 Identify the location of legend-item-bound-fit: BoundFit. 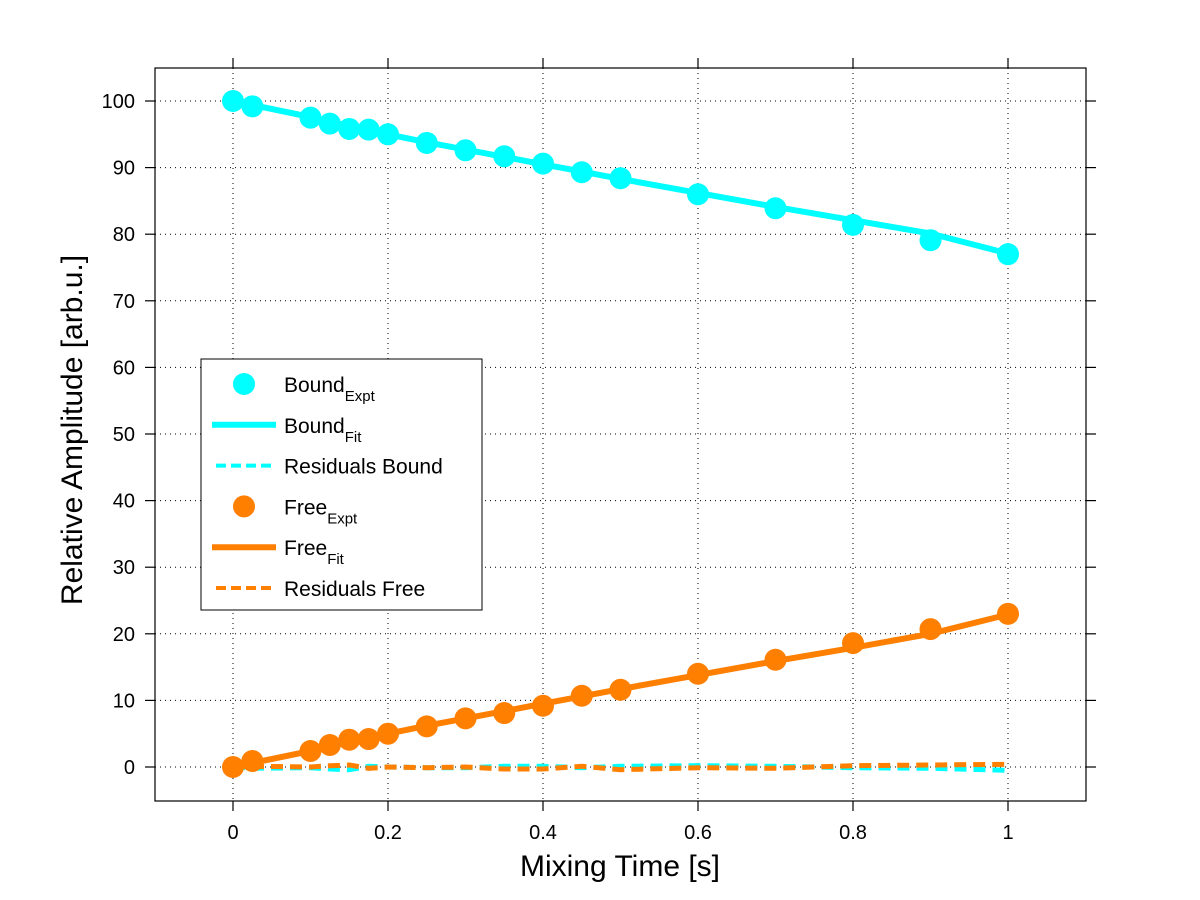
(287, 430).